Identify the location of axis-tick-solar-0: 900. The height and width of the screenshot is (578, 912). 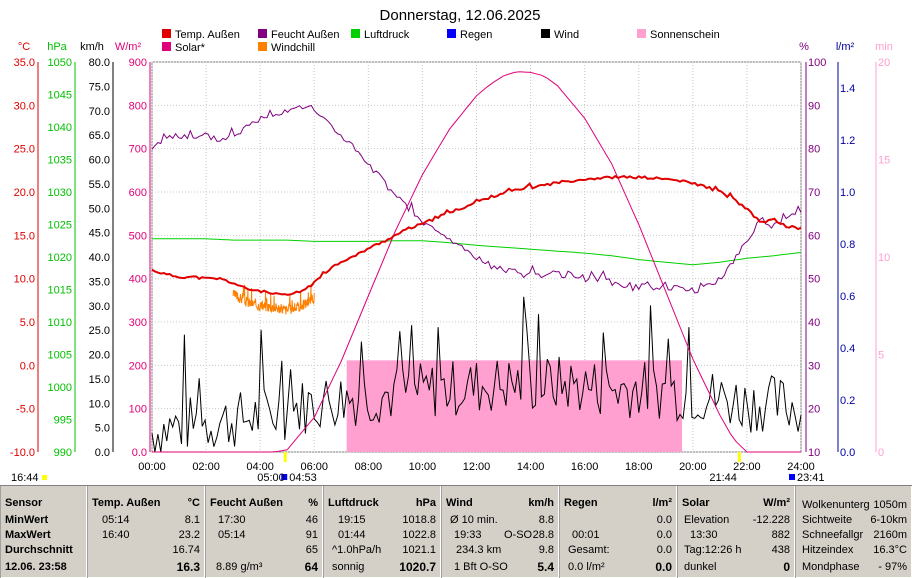
(138, 63).